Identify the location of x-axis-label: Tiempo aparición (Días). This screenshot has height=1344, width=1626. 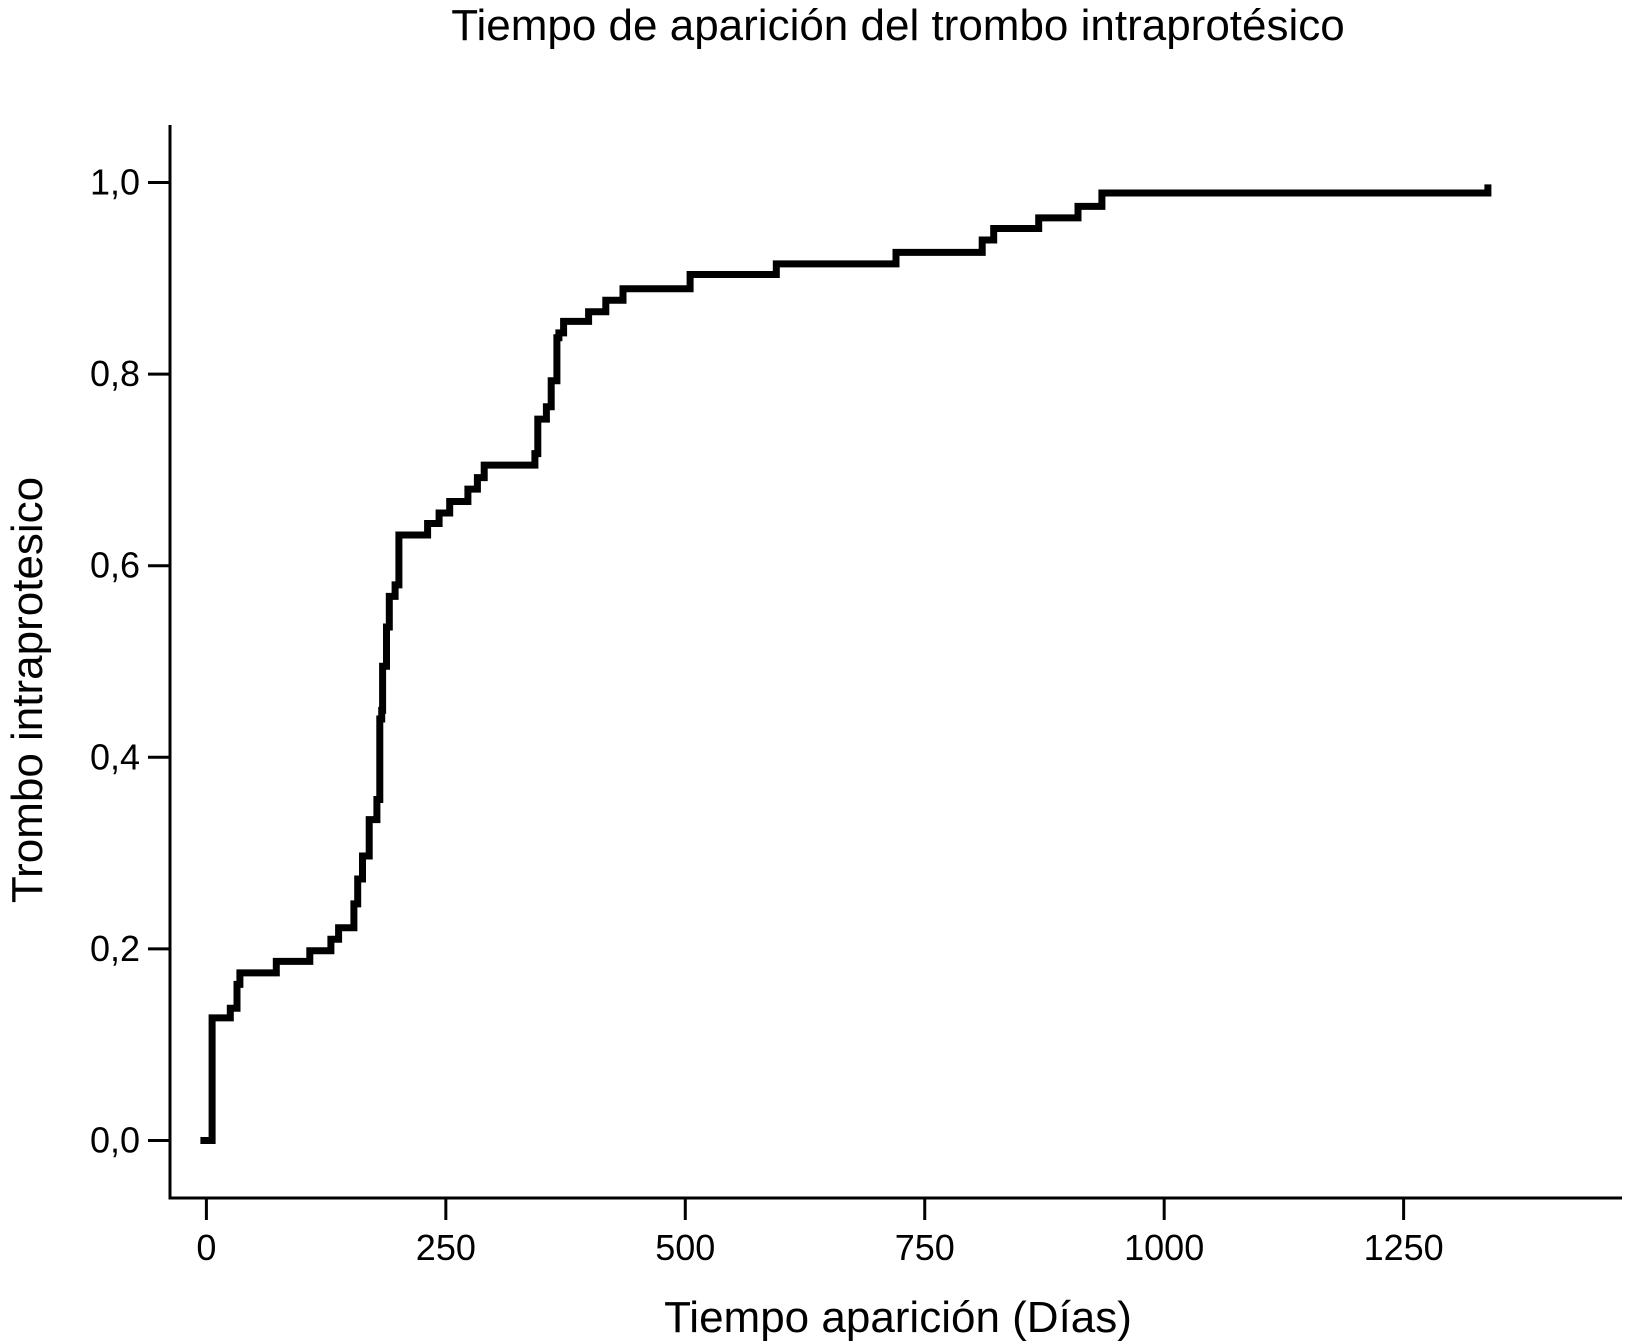
(898, 1317).